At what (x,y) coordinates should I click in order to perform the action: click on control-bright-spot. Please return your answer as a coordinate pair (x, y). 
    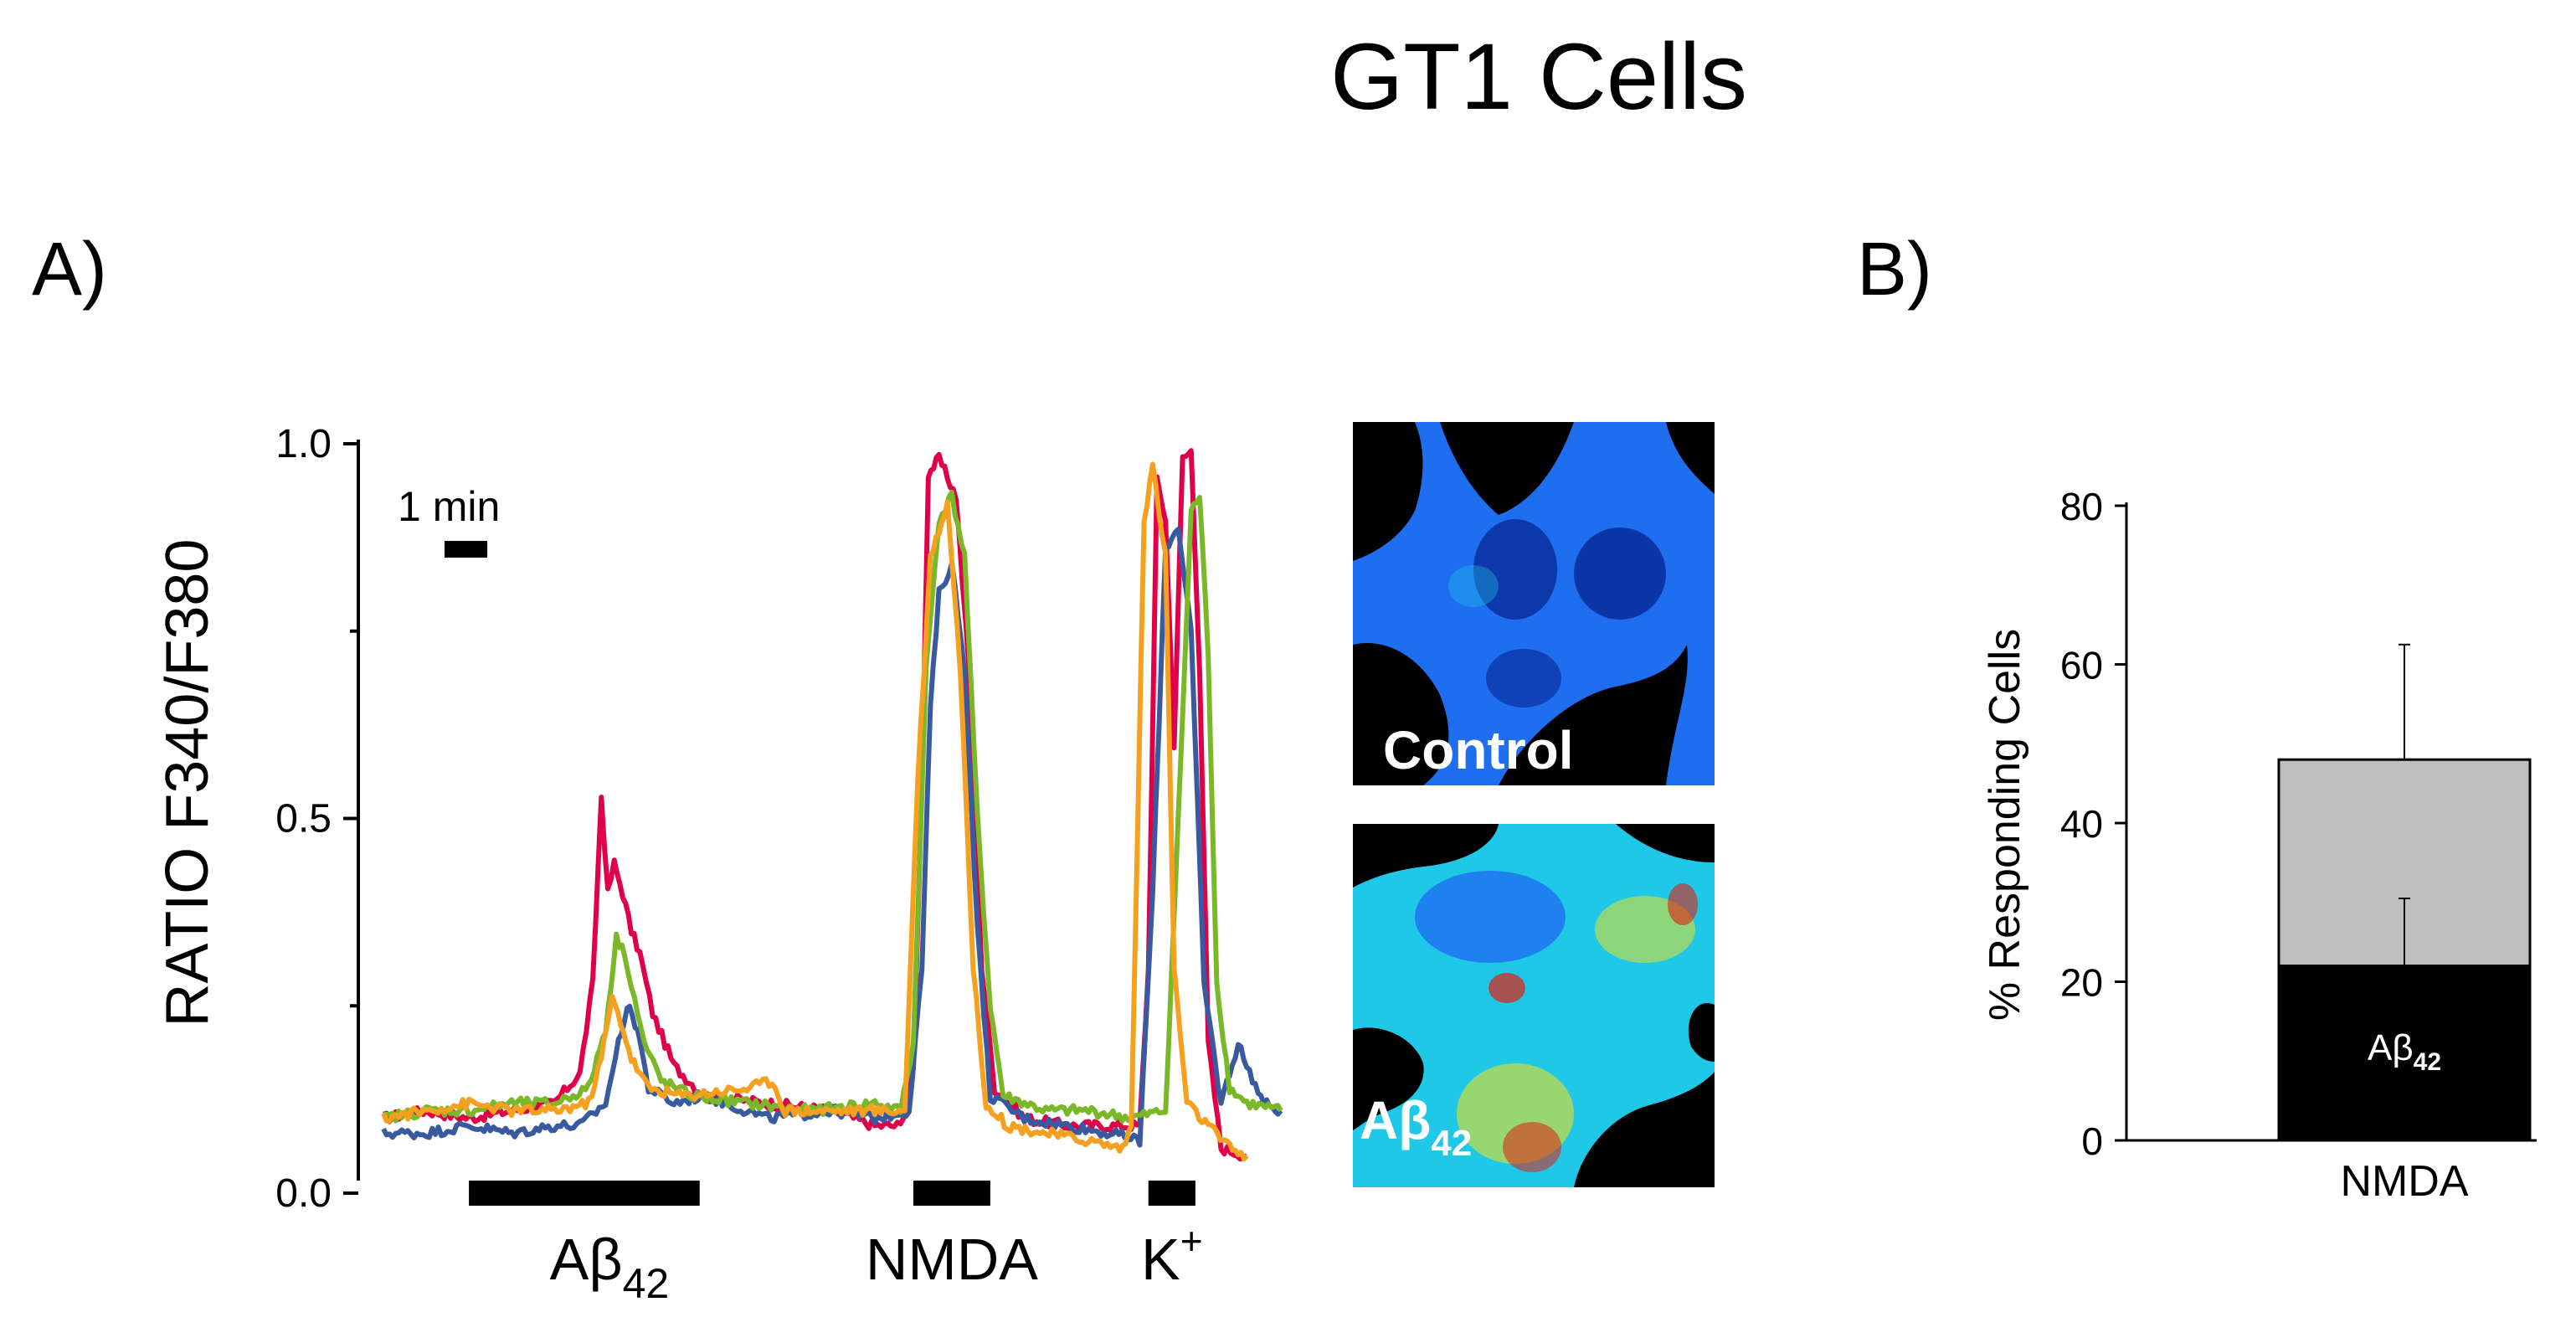
    Looking at the image, I should click on (1473, 586).